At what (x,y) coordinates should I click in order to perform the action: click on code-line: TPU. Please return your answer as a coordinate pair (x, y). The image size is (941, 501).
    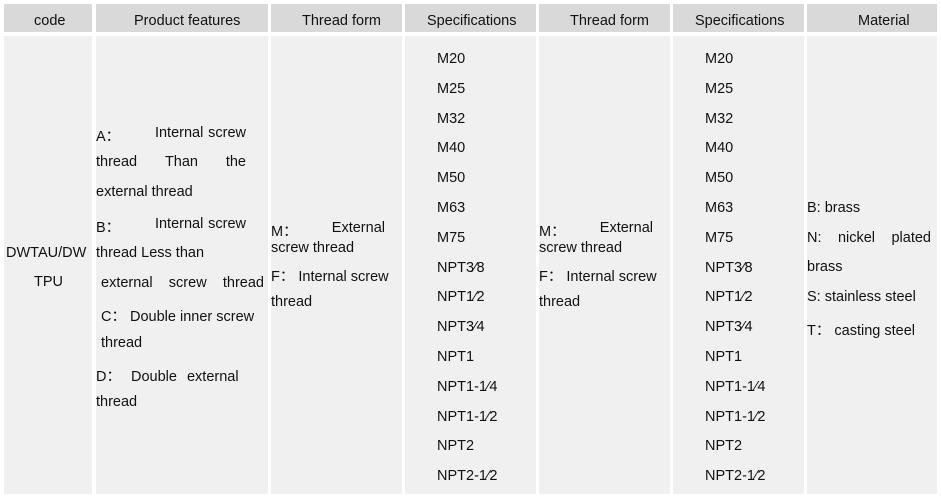
    Looking at the image, I should click on (48, 282).